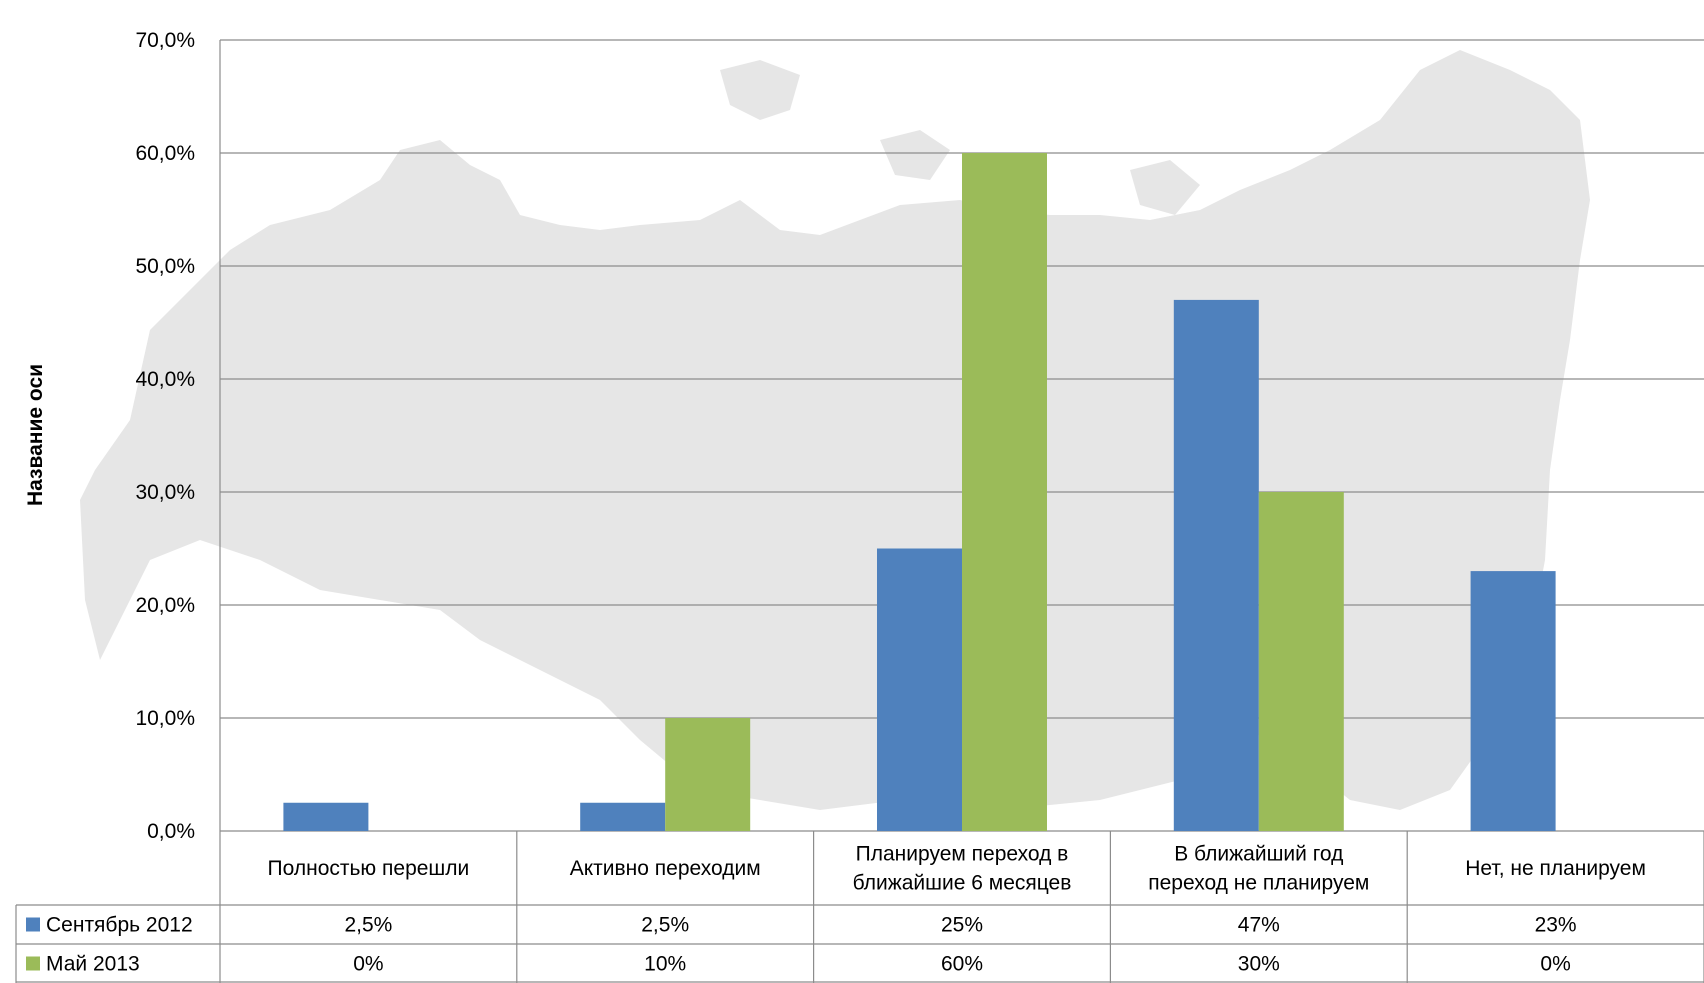 The image size is (1704, 983). I want to click on category-label: Планируем переход в, so click(962, 854).